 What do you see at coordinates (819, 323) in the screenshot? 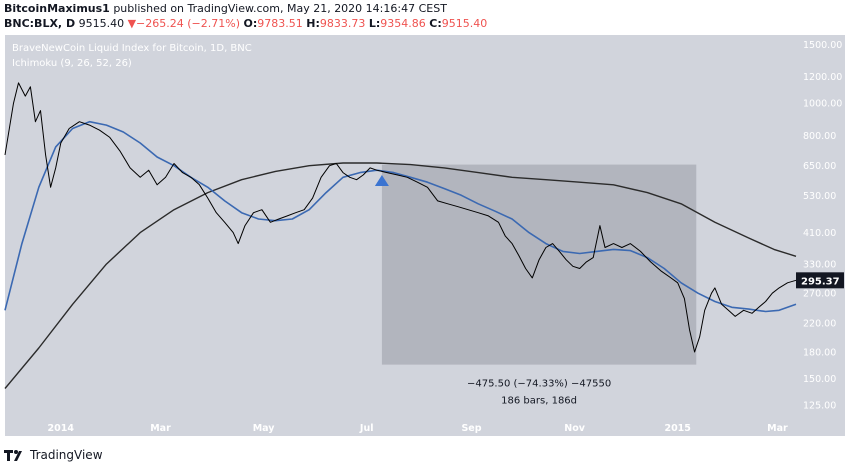
I see `y-tick-label: 220.00` at bounding box center [819, 323].